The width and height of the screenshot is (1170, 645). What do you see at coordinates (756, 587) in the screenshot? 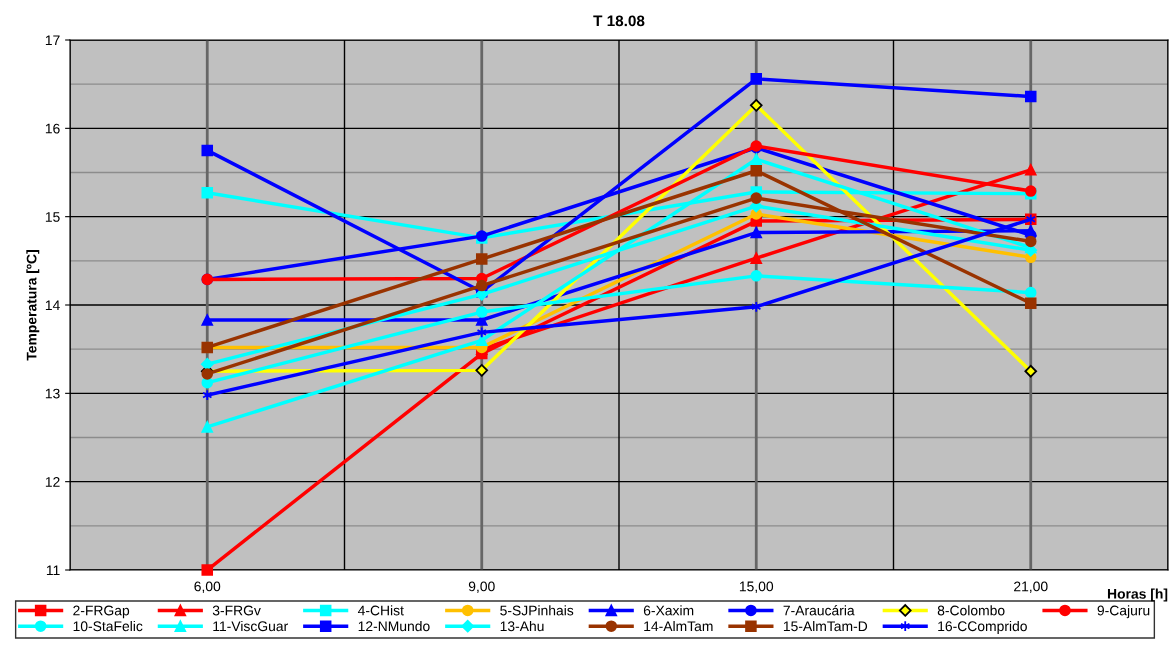
I see `x-tick-label: 15,00` at bounding box center [756, 587].